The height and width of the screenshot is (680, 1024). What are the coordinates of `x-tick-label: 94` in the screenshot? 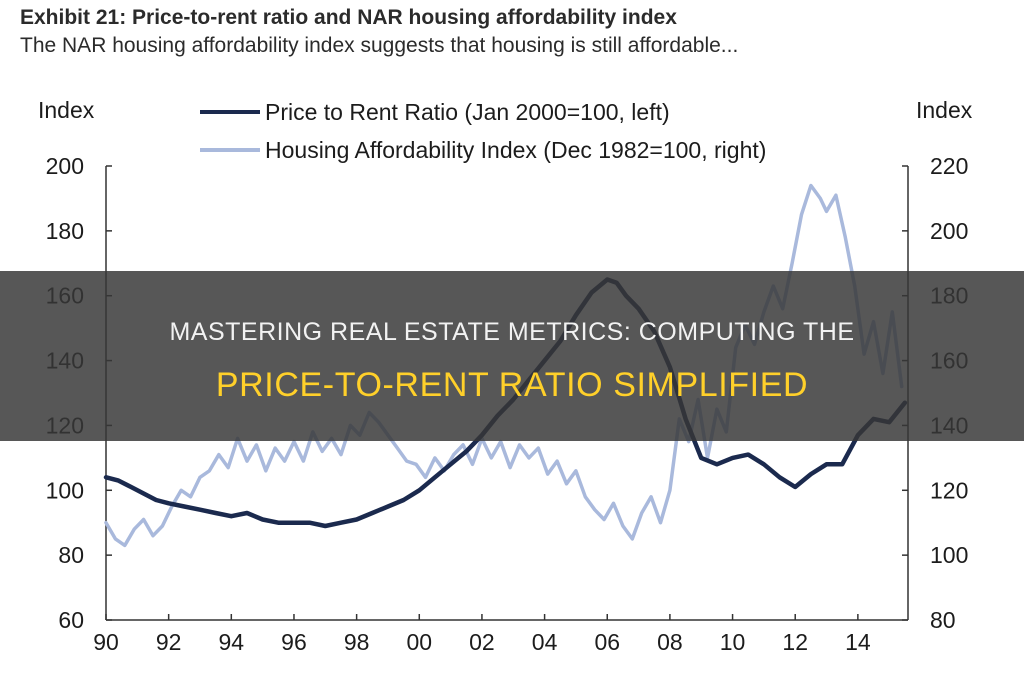 It's located at (232, 642).